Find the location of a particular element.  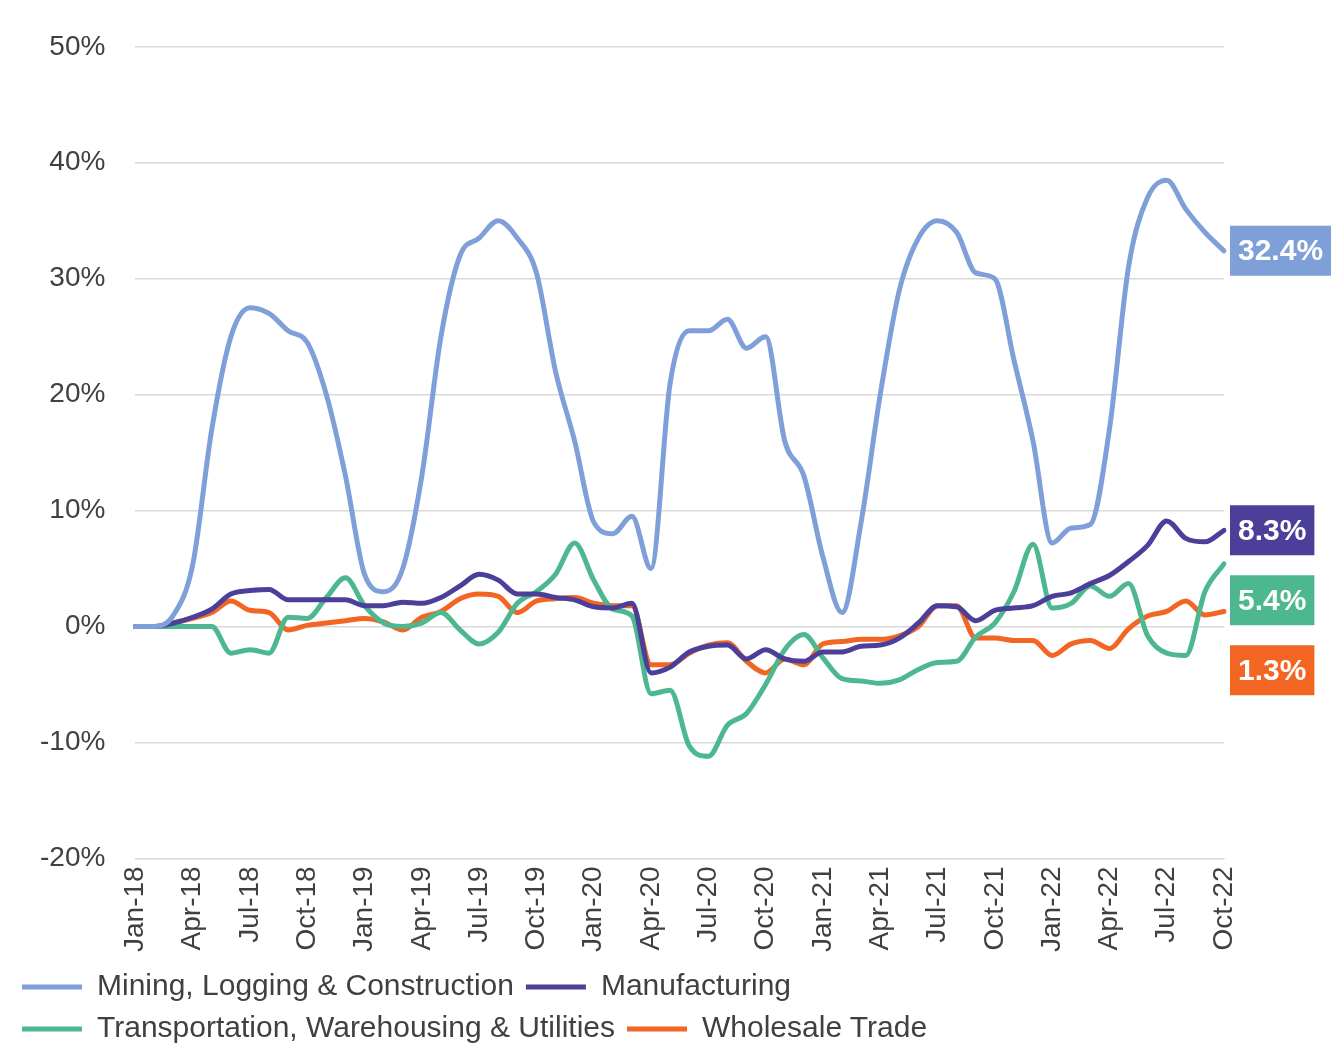

x-tick-label: Apr-21 is located at coordinates (878, 908).